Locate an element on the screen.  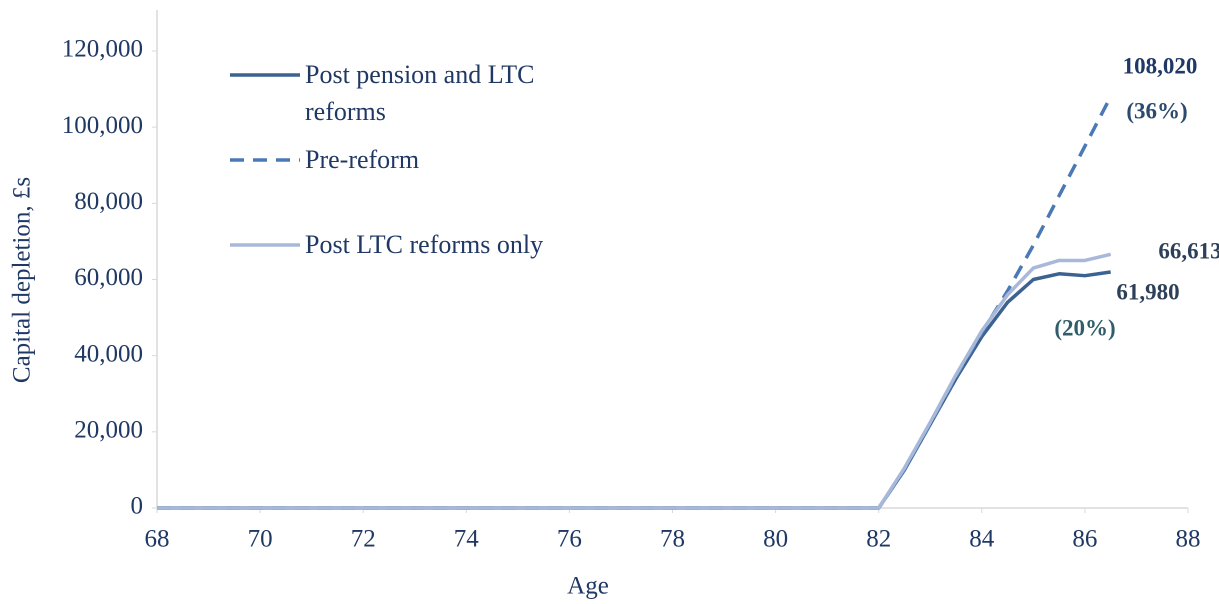
annotation: 61,980 is located at coordinates (1147, 291).